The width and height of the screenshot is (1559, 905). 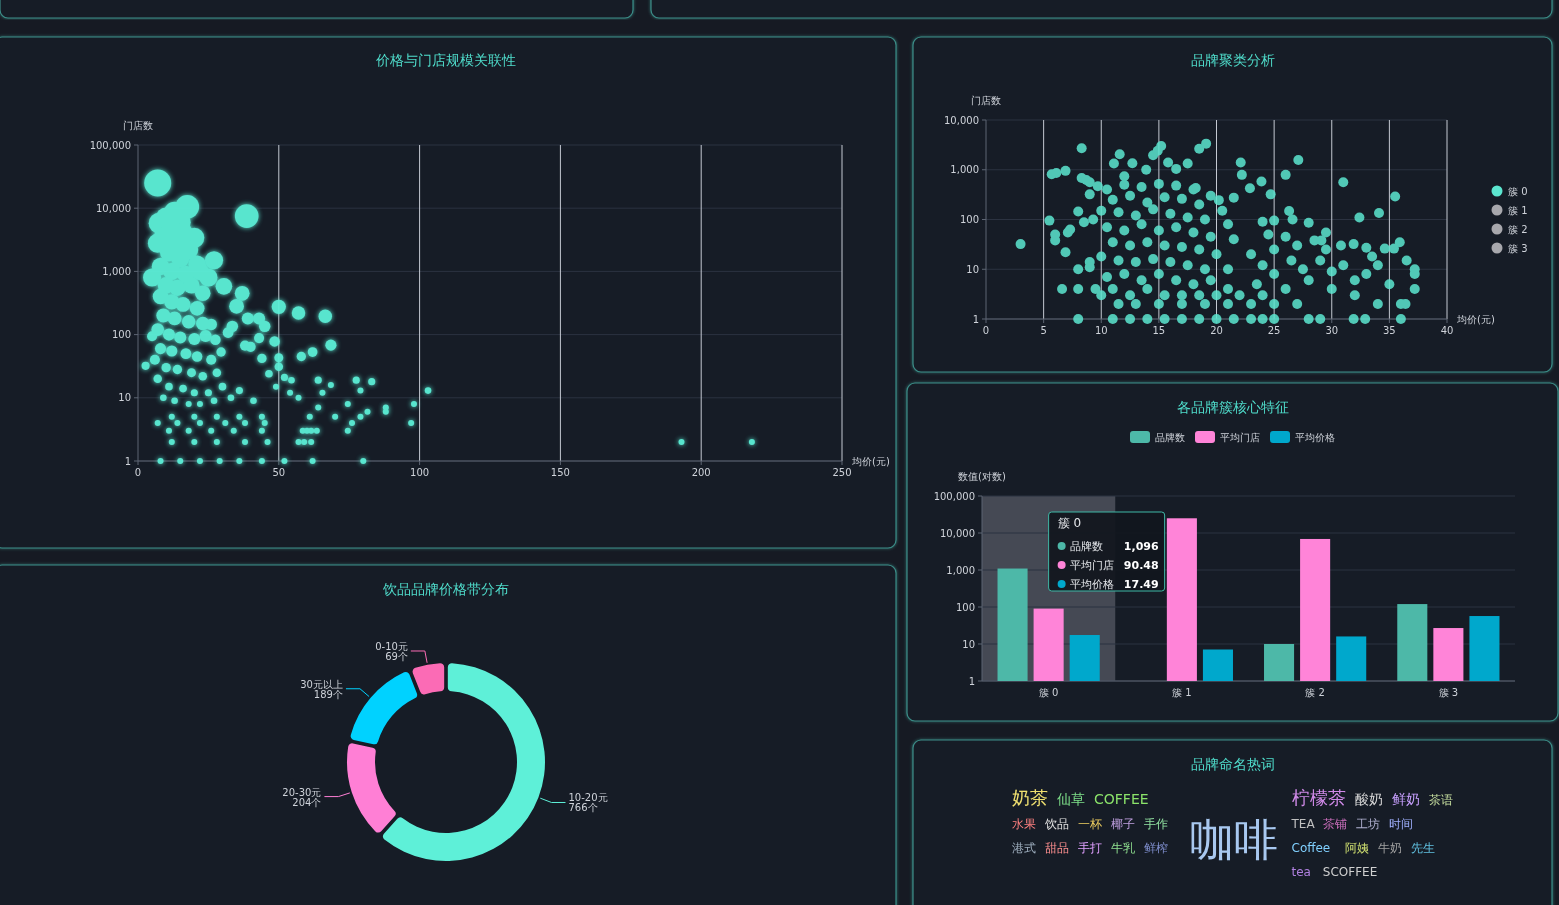 What do you see at coordinates (1240, 437) in the screenshot?
I see `text: 平均门店` at bounding box center [1240, 437].